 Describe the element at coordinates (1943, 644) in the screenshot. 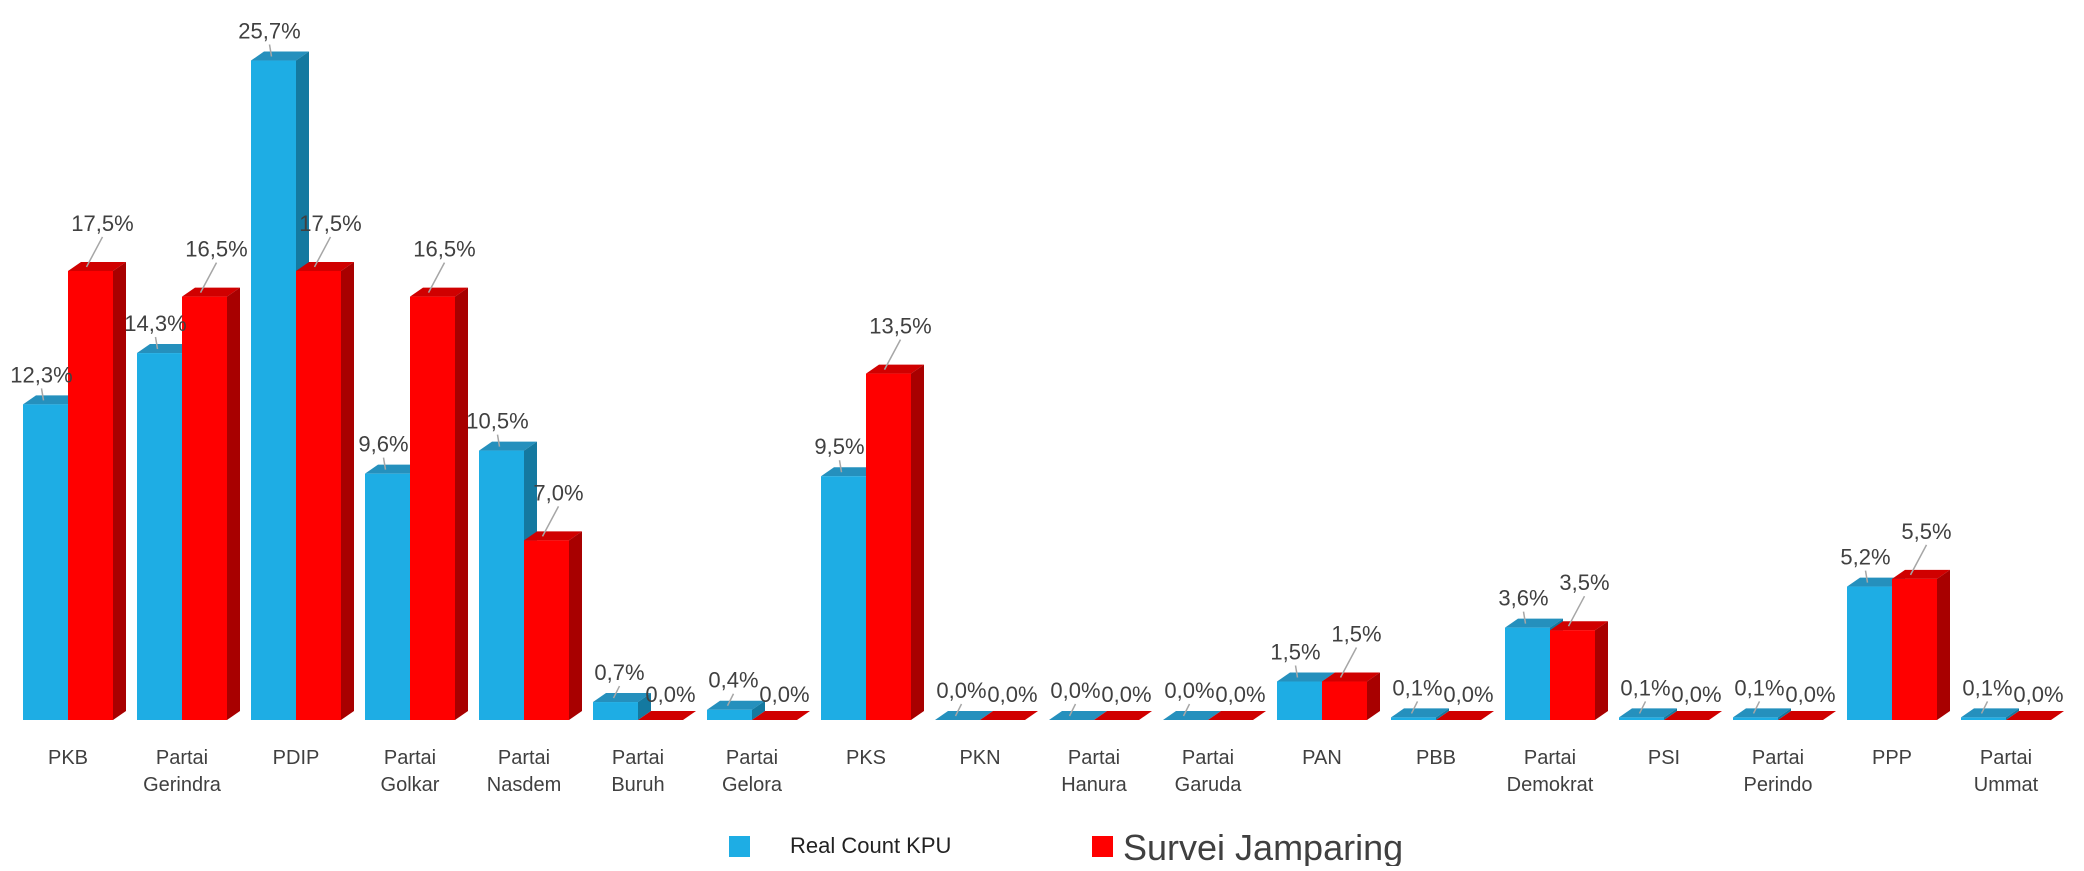

I see `bar-jamparing-16-side` at that location.